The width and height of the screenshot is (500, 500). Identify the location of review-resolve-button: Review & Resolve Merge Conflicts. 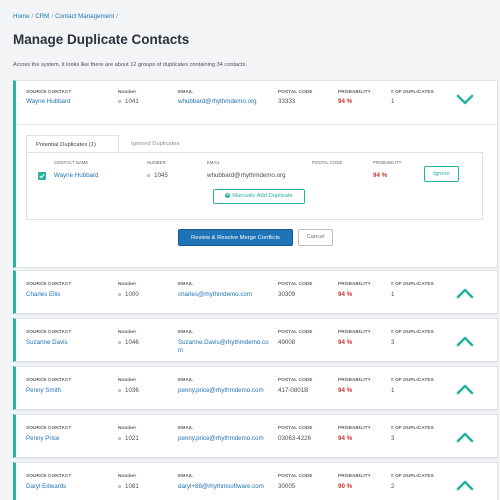
(235, 237).